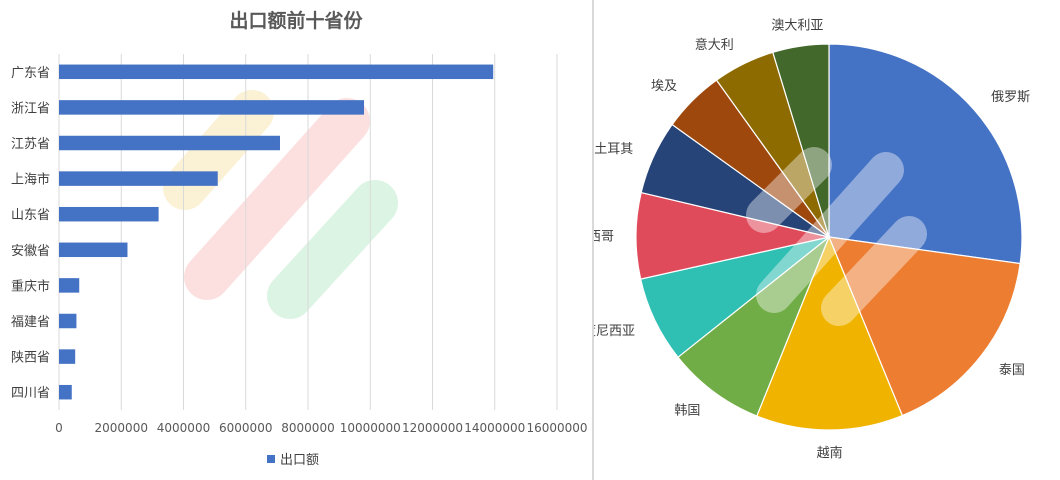 The width and height of the screenshot is (1060, 480). I want to click on legend: 出口额, so click(293, 460).